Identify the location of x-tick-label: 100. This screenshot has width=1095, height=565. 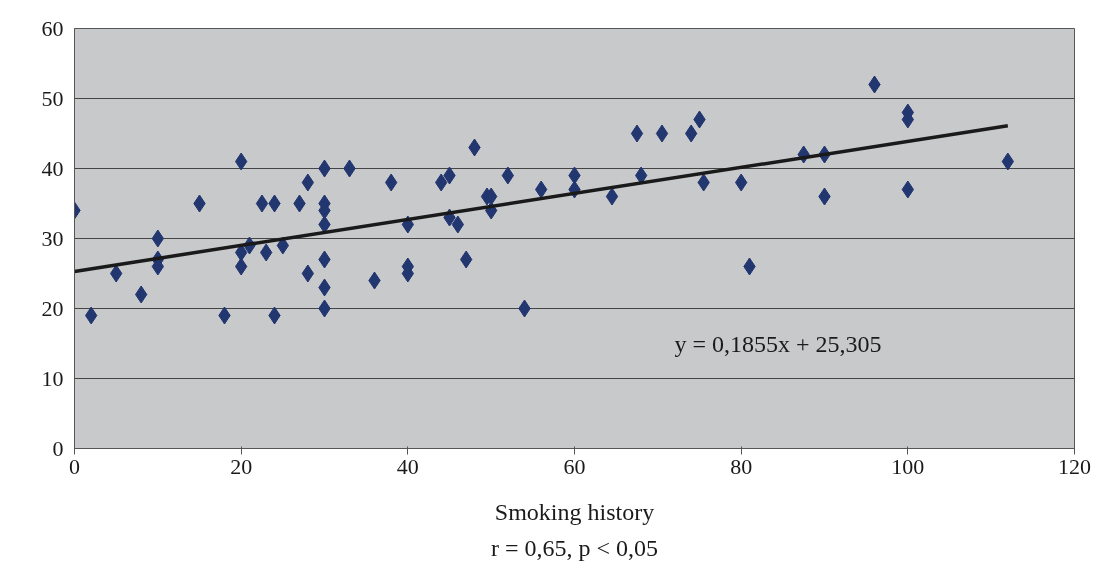
(908, 466).